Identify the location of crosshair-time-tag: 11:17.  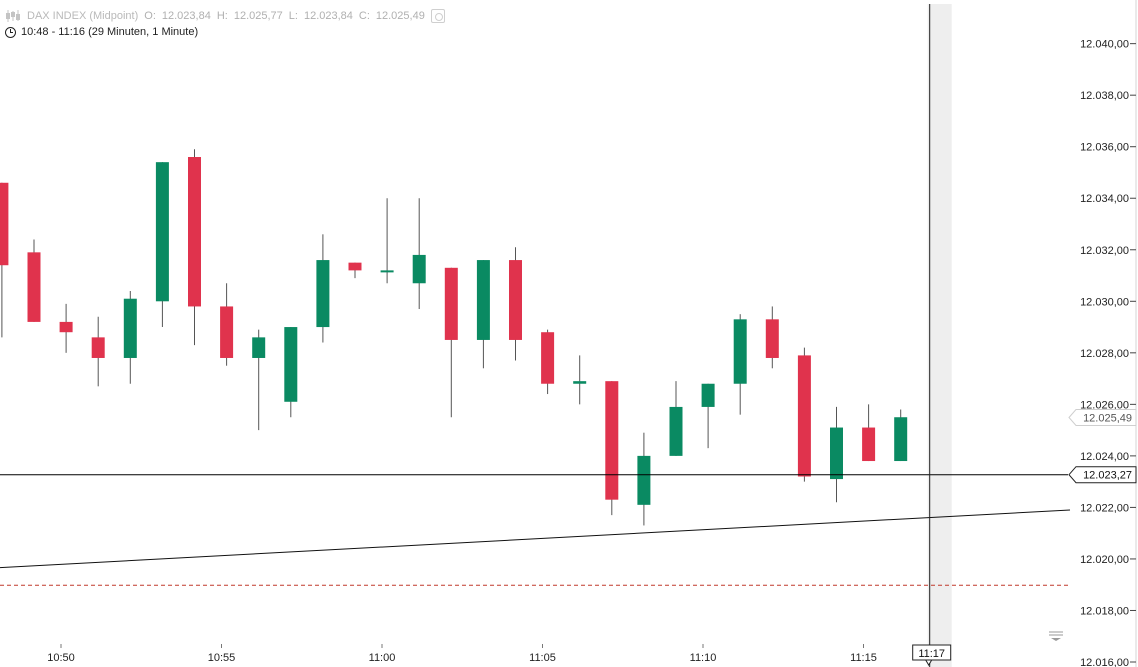
(932, 655).